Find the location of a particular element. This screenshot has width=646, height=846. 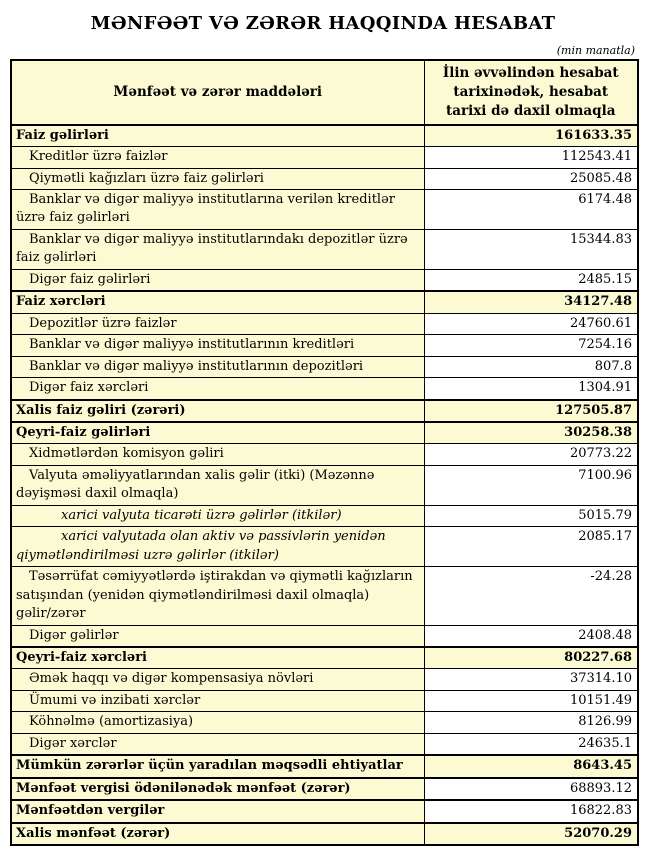

row-label-cell: Digər gəlirlər is located at coordinates (217, 636).